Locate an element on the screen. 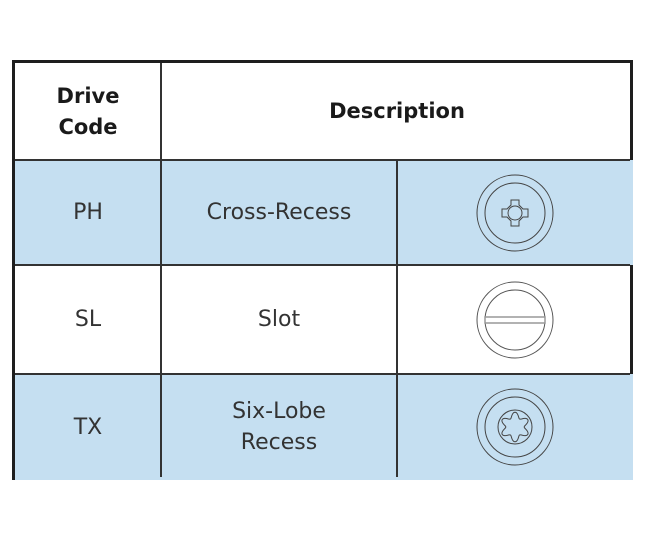 The image size is (650, 540). header-description: Description is located at coordinates (397, 111).